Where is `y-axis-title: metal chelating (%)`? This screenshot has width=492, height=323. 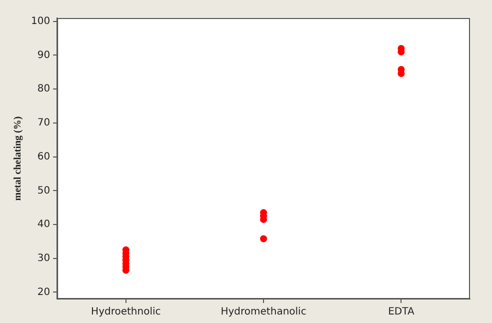
y-axis-title: metal chelating (%) is located at coordinates (18, 158).